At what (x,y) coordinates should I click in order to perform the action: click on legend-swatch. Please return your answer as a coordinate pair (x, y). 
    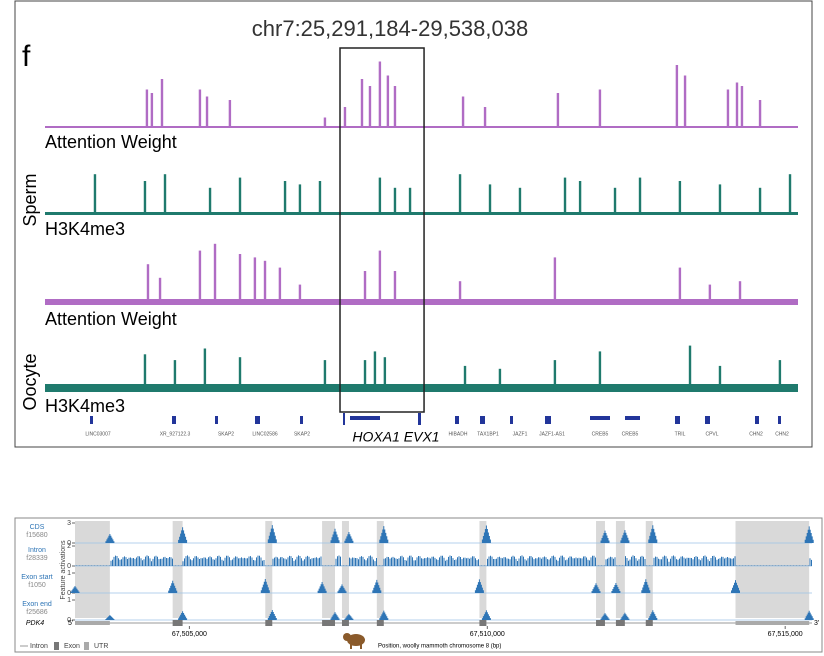
    Looking at the image, I should click on (56, 646).